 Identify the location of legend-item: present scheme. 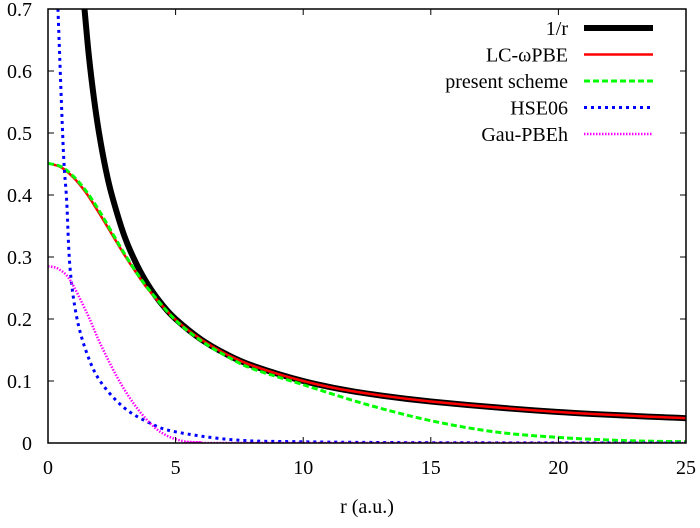
(549, 82).